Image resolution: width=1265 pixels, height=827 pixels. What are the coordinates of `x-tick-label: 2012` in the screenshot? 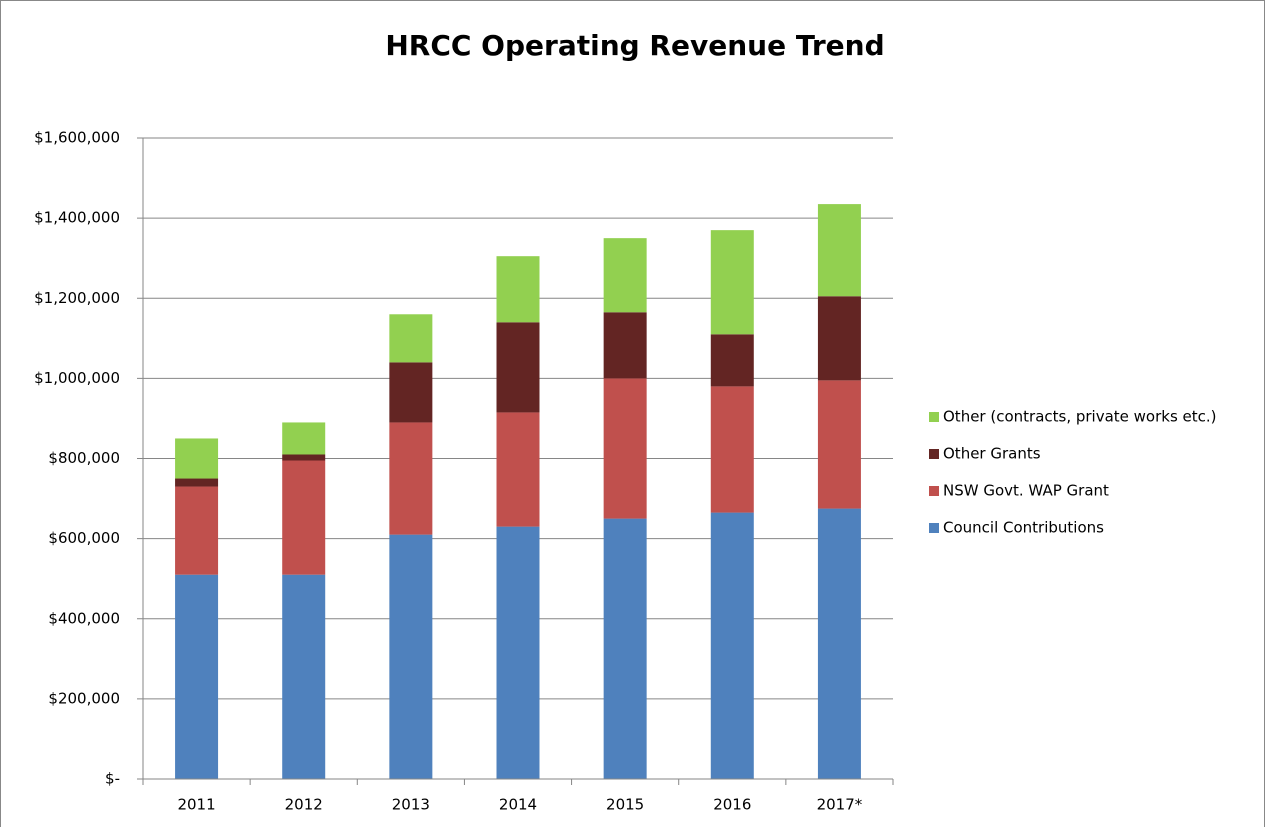 It's located at (304, 805).